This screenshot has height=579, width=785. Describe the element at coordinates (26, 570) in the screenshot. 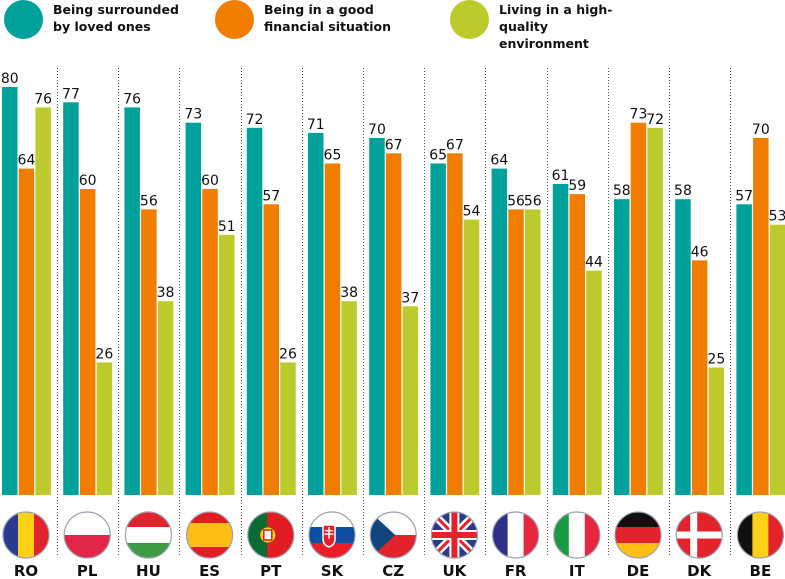

I see `country-label-ro: RO` at that location.